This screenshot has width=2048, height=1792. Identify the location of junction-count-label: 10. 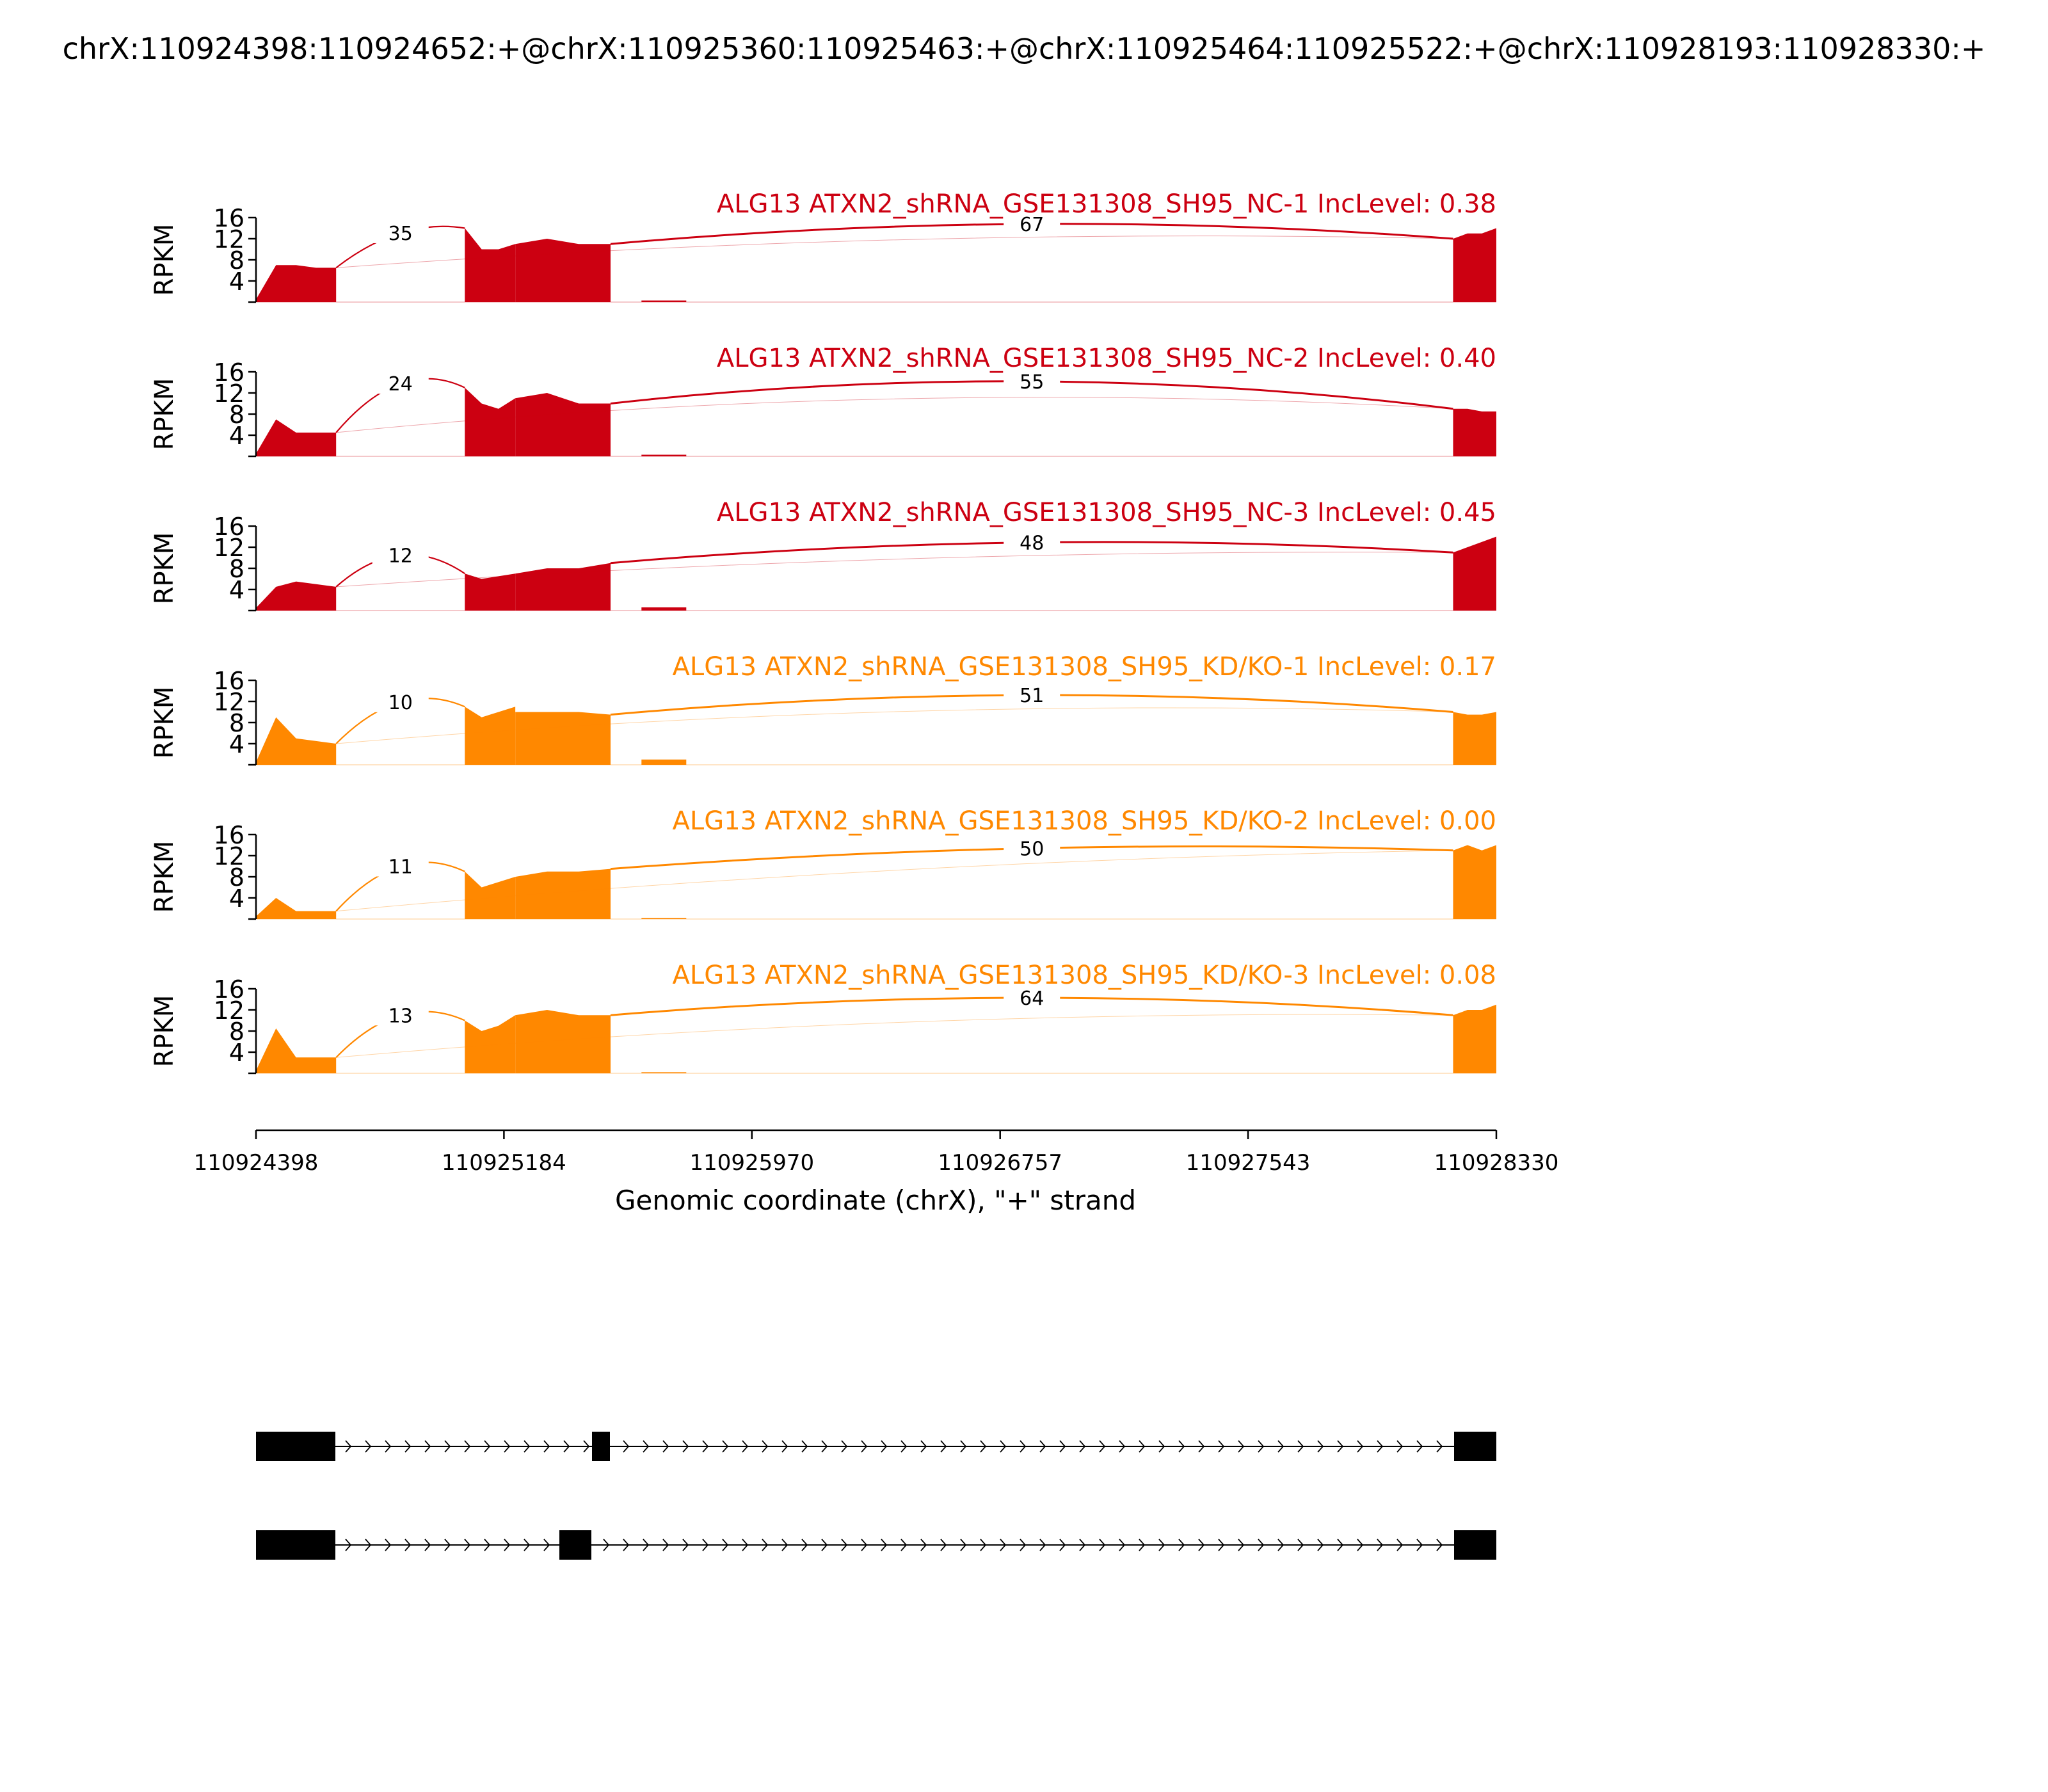
(400, 703).